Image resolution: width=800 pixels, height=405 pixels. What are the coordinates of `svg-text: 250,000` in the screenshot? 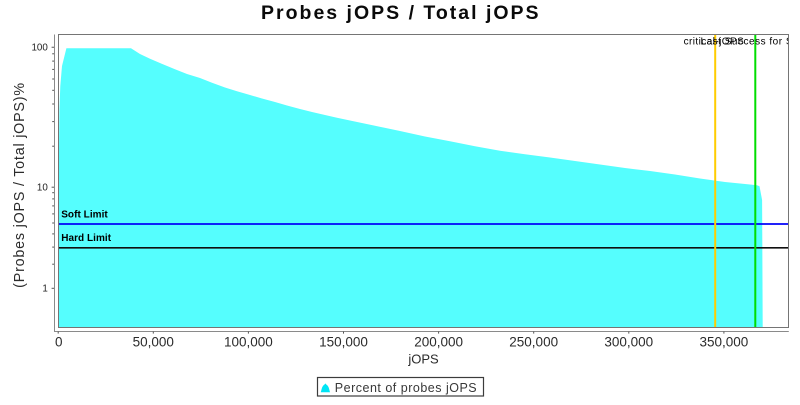 It's located at (533, 342).